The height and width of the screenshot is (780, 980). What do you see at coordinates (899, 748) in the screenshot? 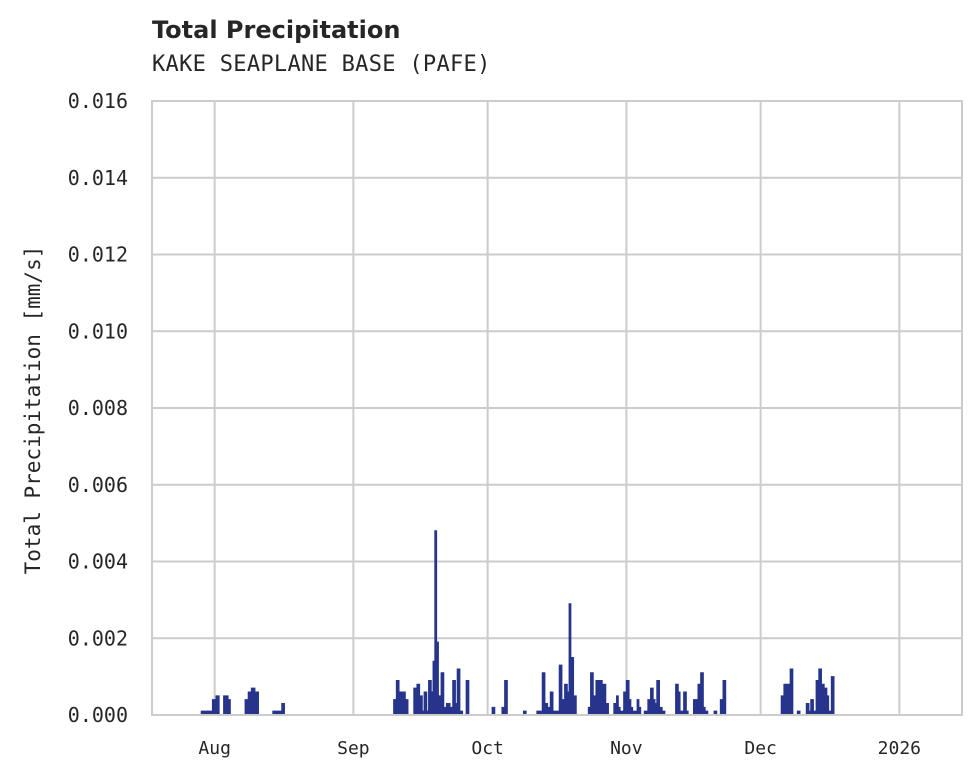
I see `x-tick-label: 2026` at bounding box center [899, 748].